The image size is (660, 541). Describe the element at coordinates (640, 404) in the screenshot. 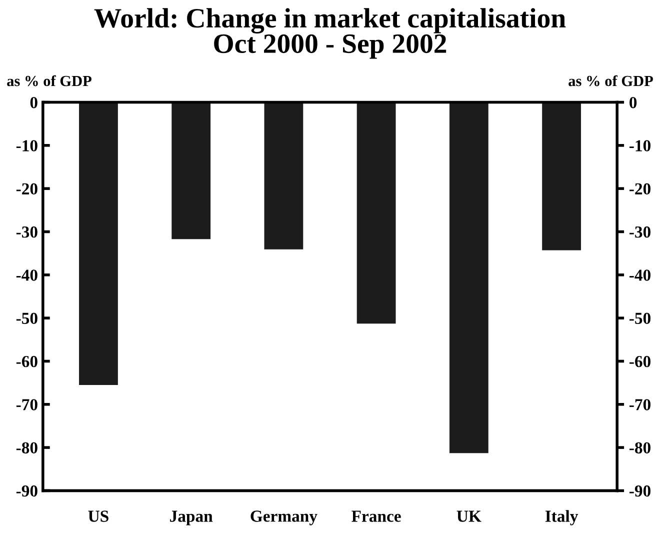

I see `y2-tick-label: -70` at that location.